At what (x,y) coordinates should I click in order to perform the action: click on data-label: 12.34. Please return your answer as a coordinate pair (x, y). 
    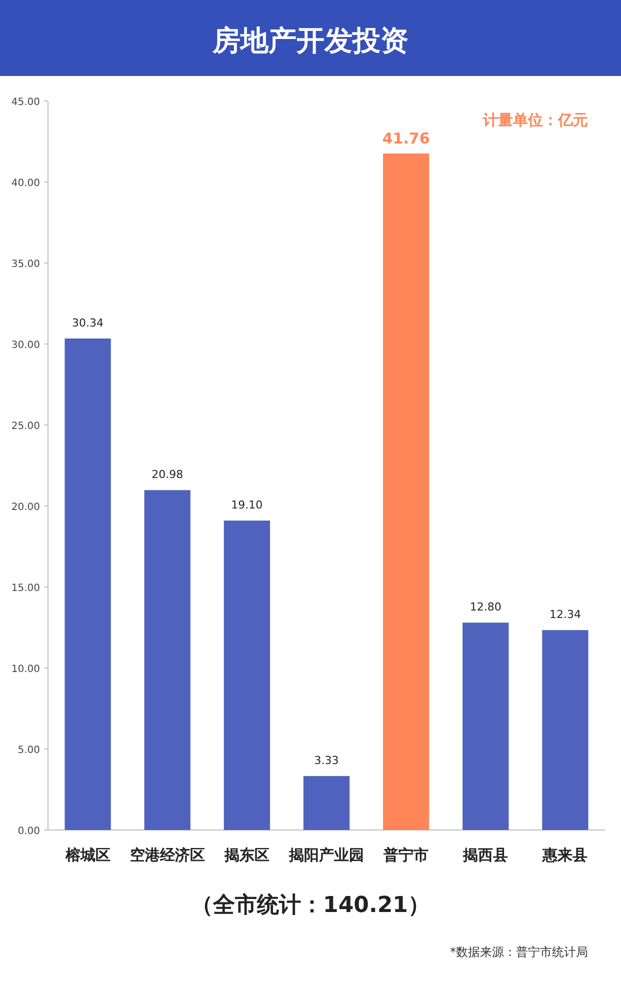
    Looking at the image, I should click on (565, 615).